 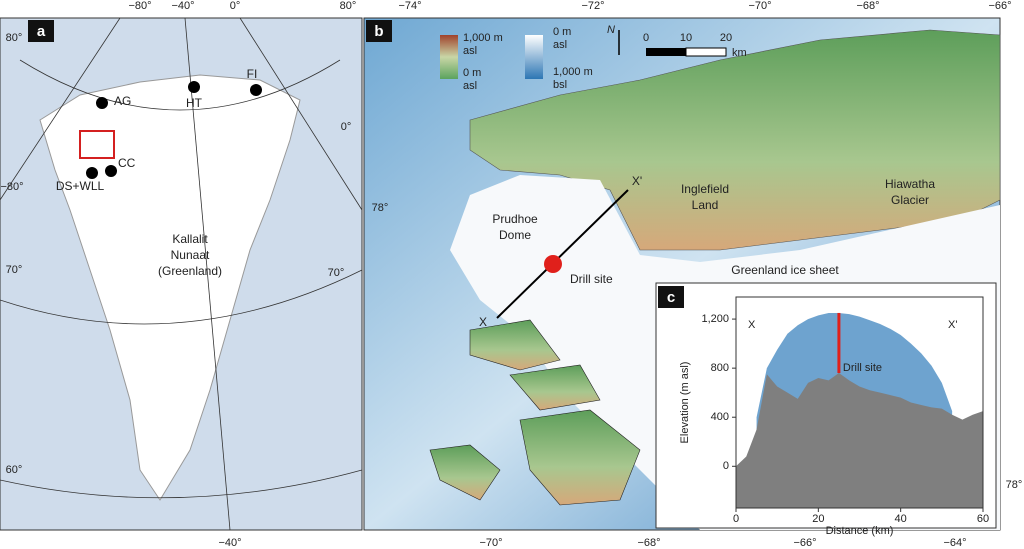 What do you see at coordinates (952, 325) in the screenshot?
I see `annotation: X'` at bounding box center [952, 325].